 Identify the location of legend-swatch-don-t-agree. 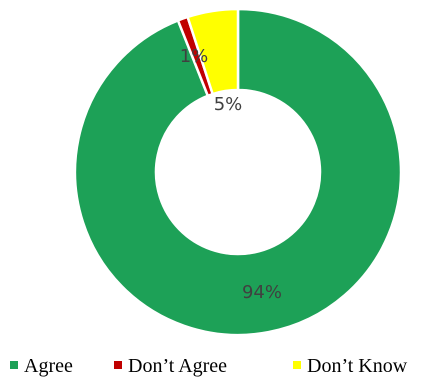
(118, 365).